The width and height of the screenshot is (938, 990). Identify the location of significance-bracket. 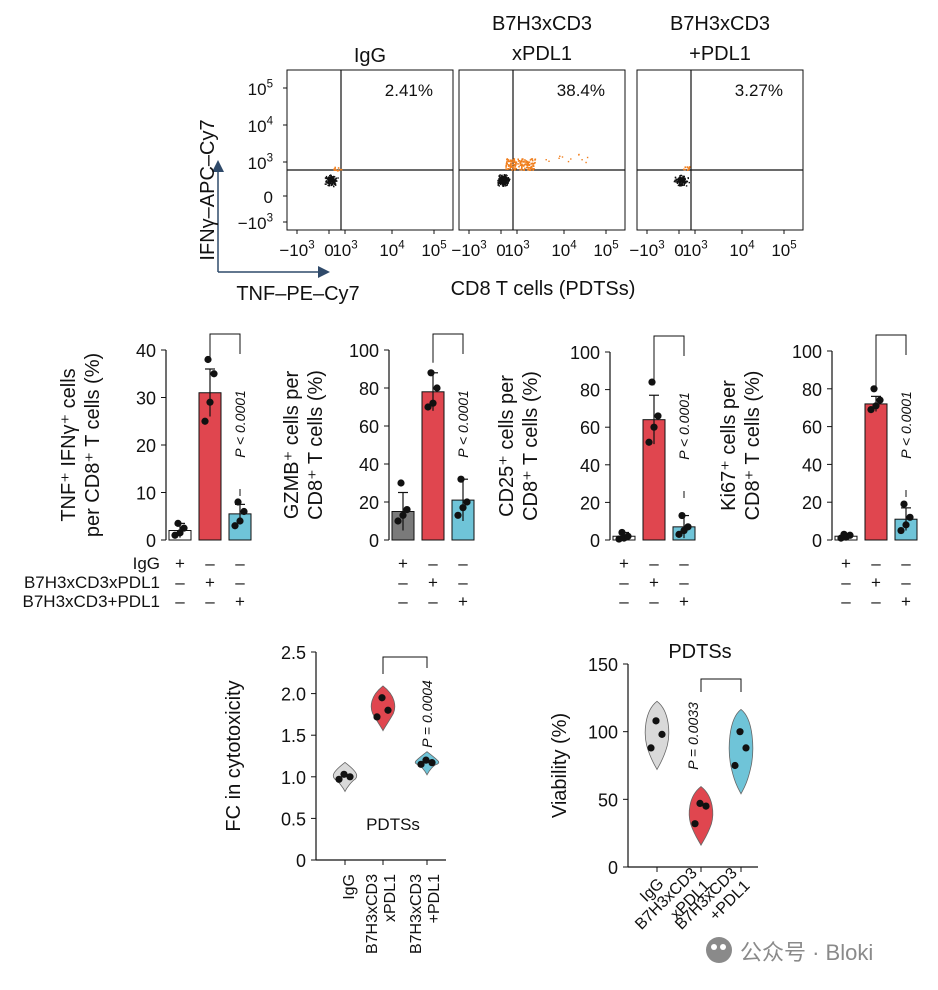
(448, 348).